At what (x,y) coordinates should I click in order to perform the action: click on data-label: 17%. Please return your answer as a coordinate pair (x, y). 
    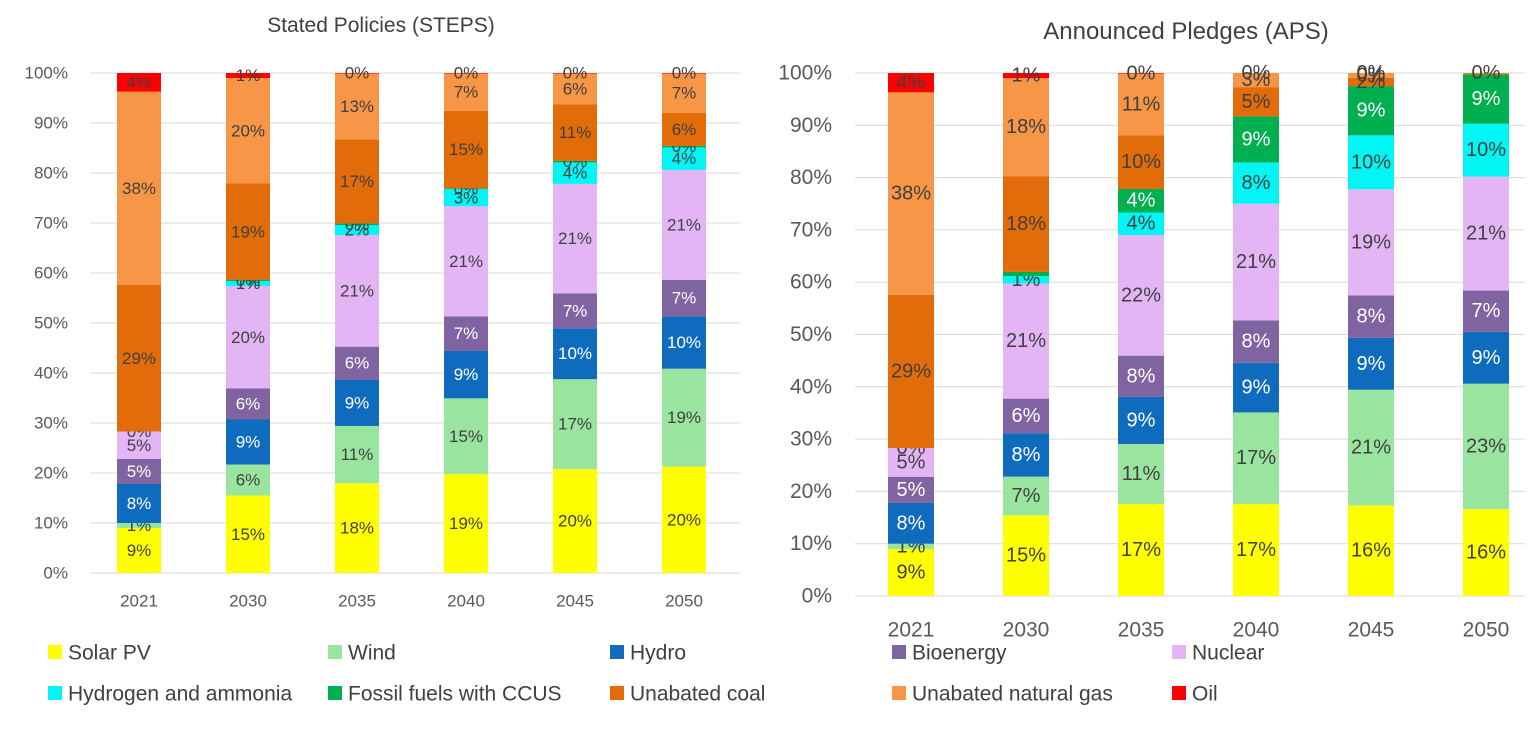
    Looking at the image, I should click on (357, 181).